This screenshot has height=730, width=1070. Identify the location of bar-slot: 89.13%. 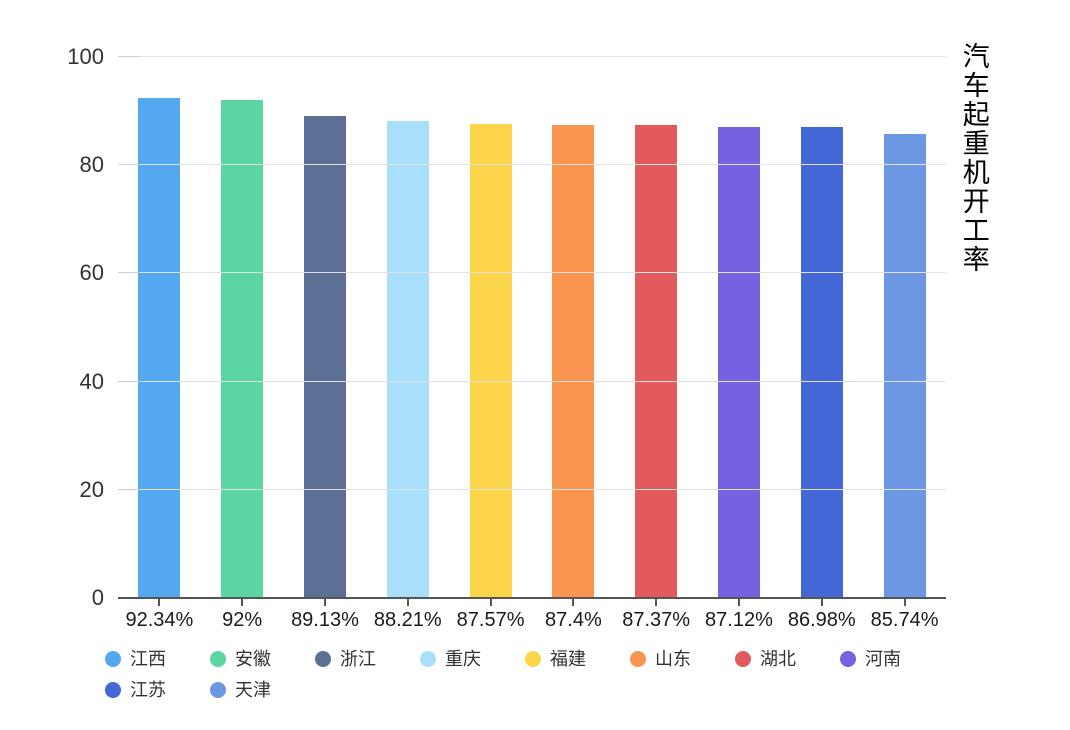
(325, 344).